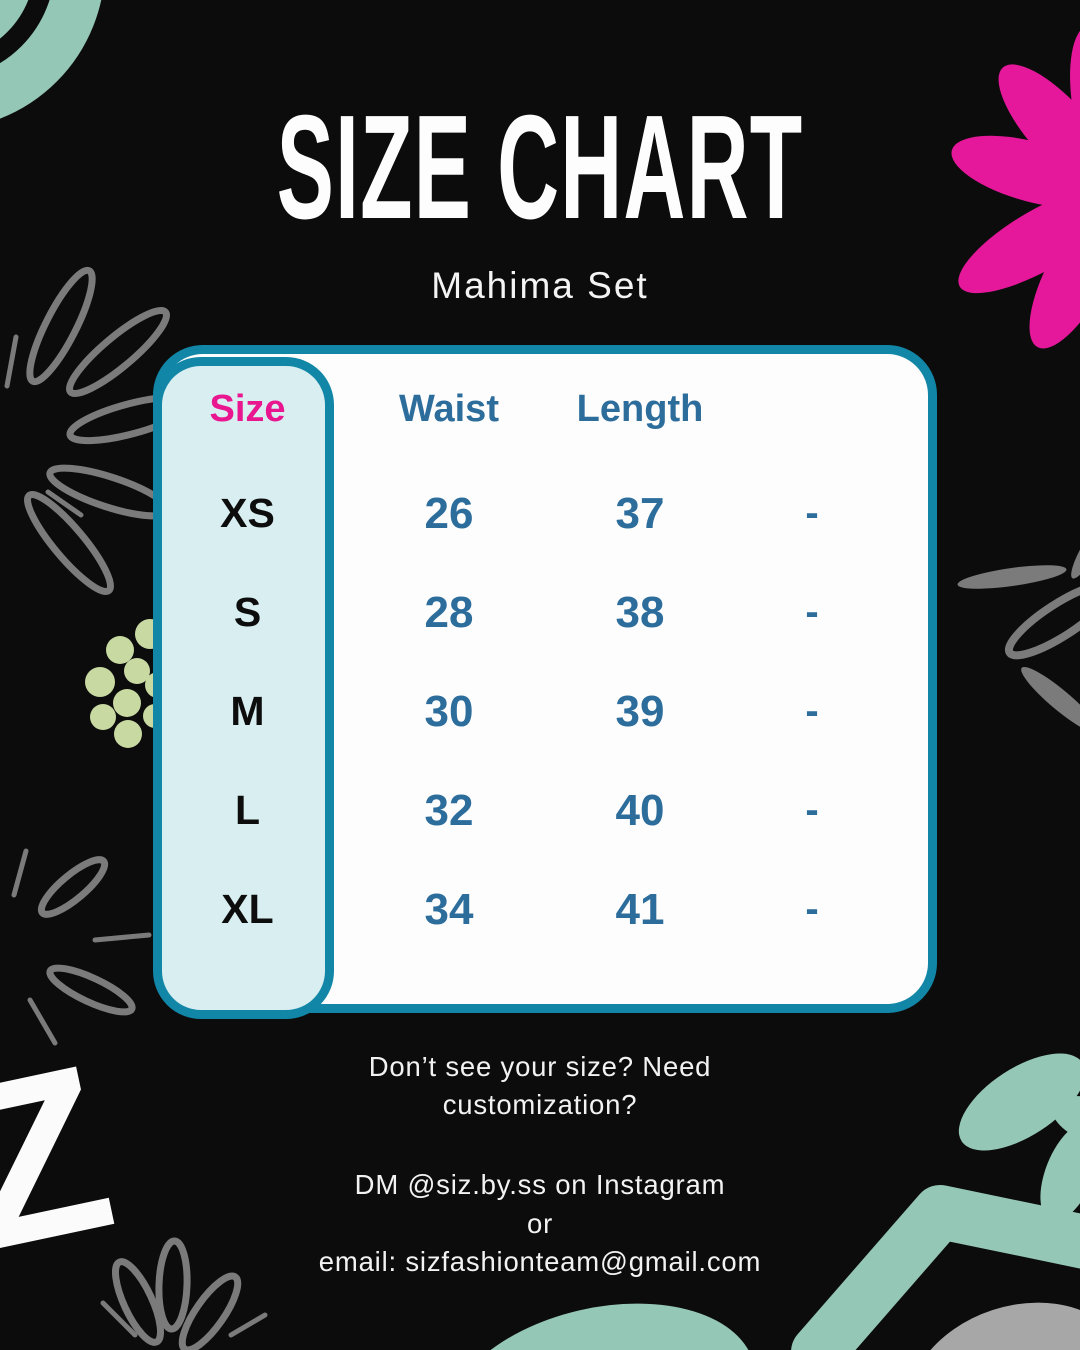 This screenshot has height=1350, width=1080. Describe the element at coordinates (640, 612) in the screenshot. I see `table-cell-length: 38` at that location.